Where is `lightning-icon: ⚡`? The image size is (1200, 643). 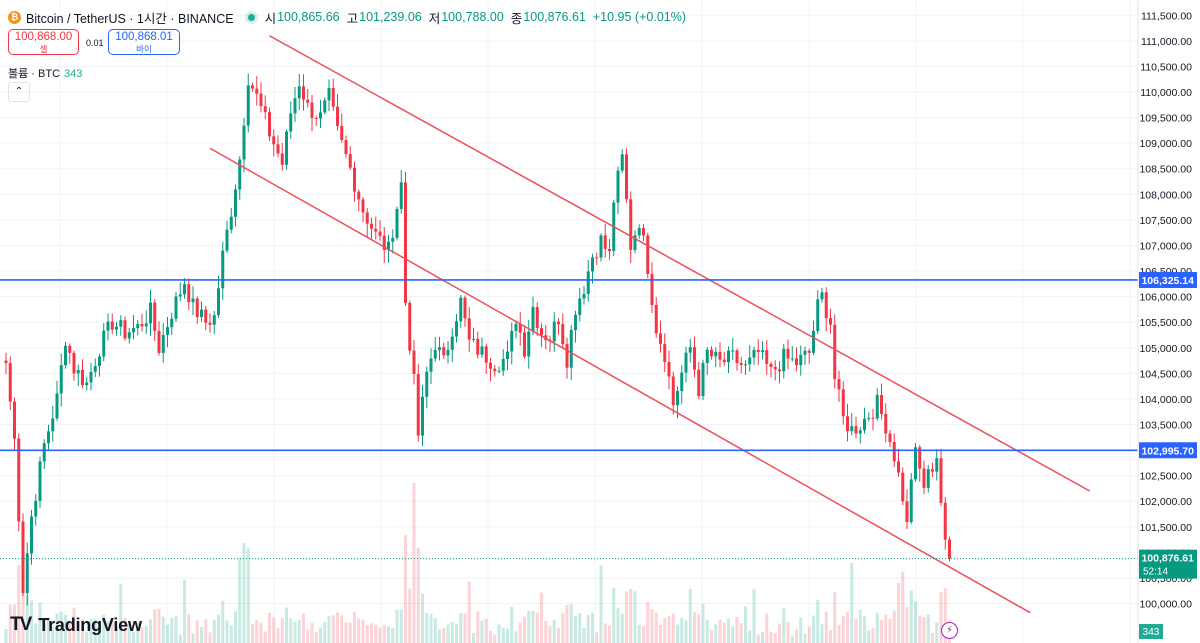 lightning-icon: ⚡ is located at coordinates (949, 630).